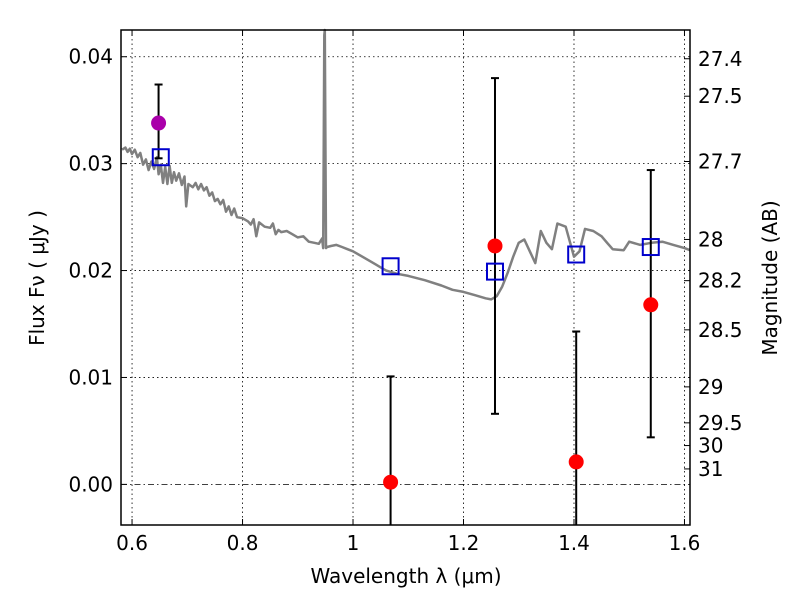 The width and height of the screenshot is (800, 600). Describe the element at coordinates (405, 576) in the screenshot. I see `x-axis-label: Wavelength λ (μm)` at that location.